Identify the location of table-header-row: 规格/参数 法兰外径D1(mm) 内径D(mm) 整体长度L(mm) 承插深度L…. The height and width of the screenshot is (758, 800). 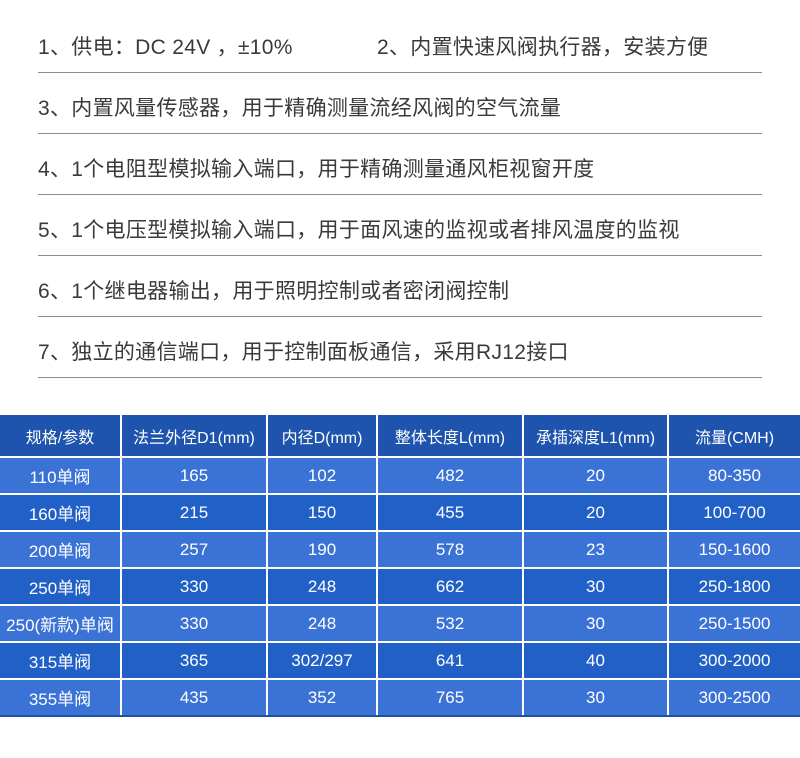
(400, 435).